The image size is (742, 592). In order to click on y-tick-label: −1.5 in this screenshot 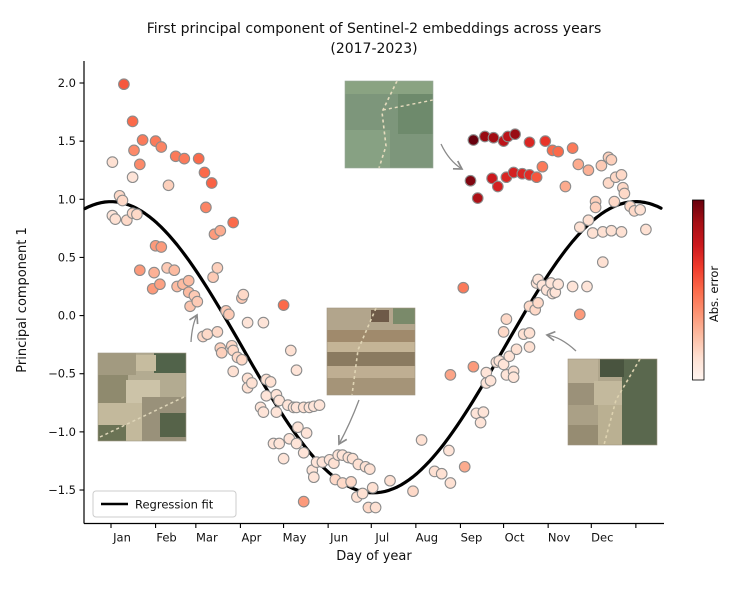, I will do `click(62, 490)`.